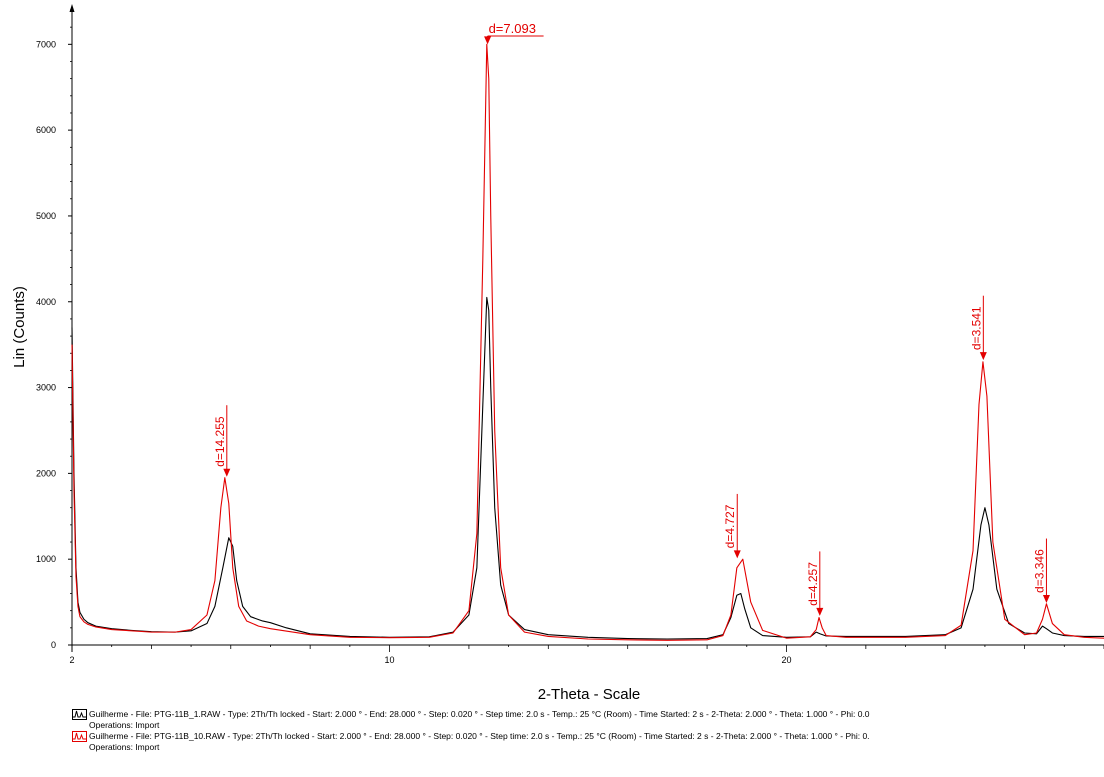  What do you see at coordinates (46, 130) in the screenshot?
I see `y-tick-label: 6000` at bounding box center [46, 130].